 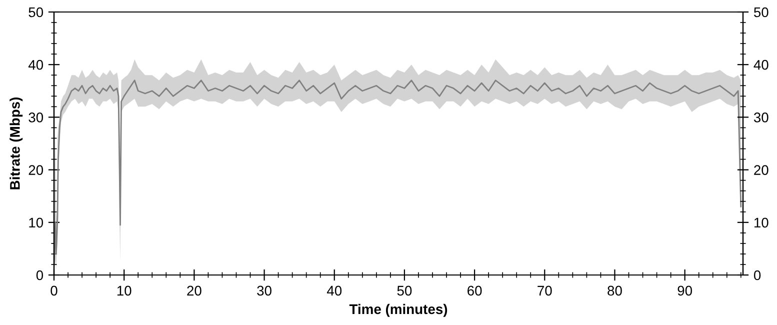 What do you see at coordinates (757, 275) in the screenshot?
I see `y2-tick-label: 0` at bounding box center [757, 275].